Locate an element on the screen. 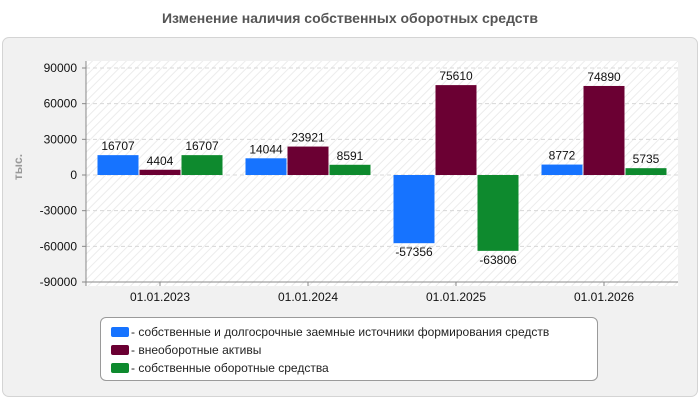 Image resolution: width=700 pixels, height=400 pixels. x-tick-label: 01.01.2023 is located at coordinates (160, 297).